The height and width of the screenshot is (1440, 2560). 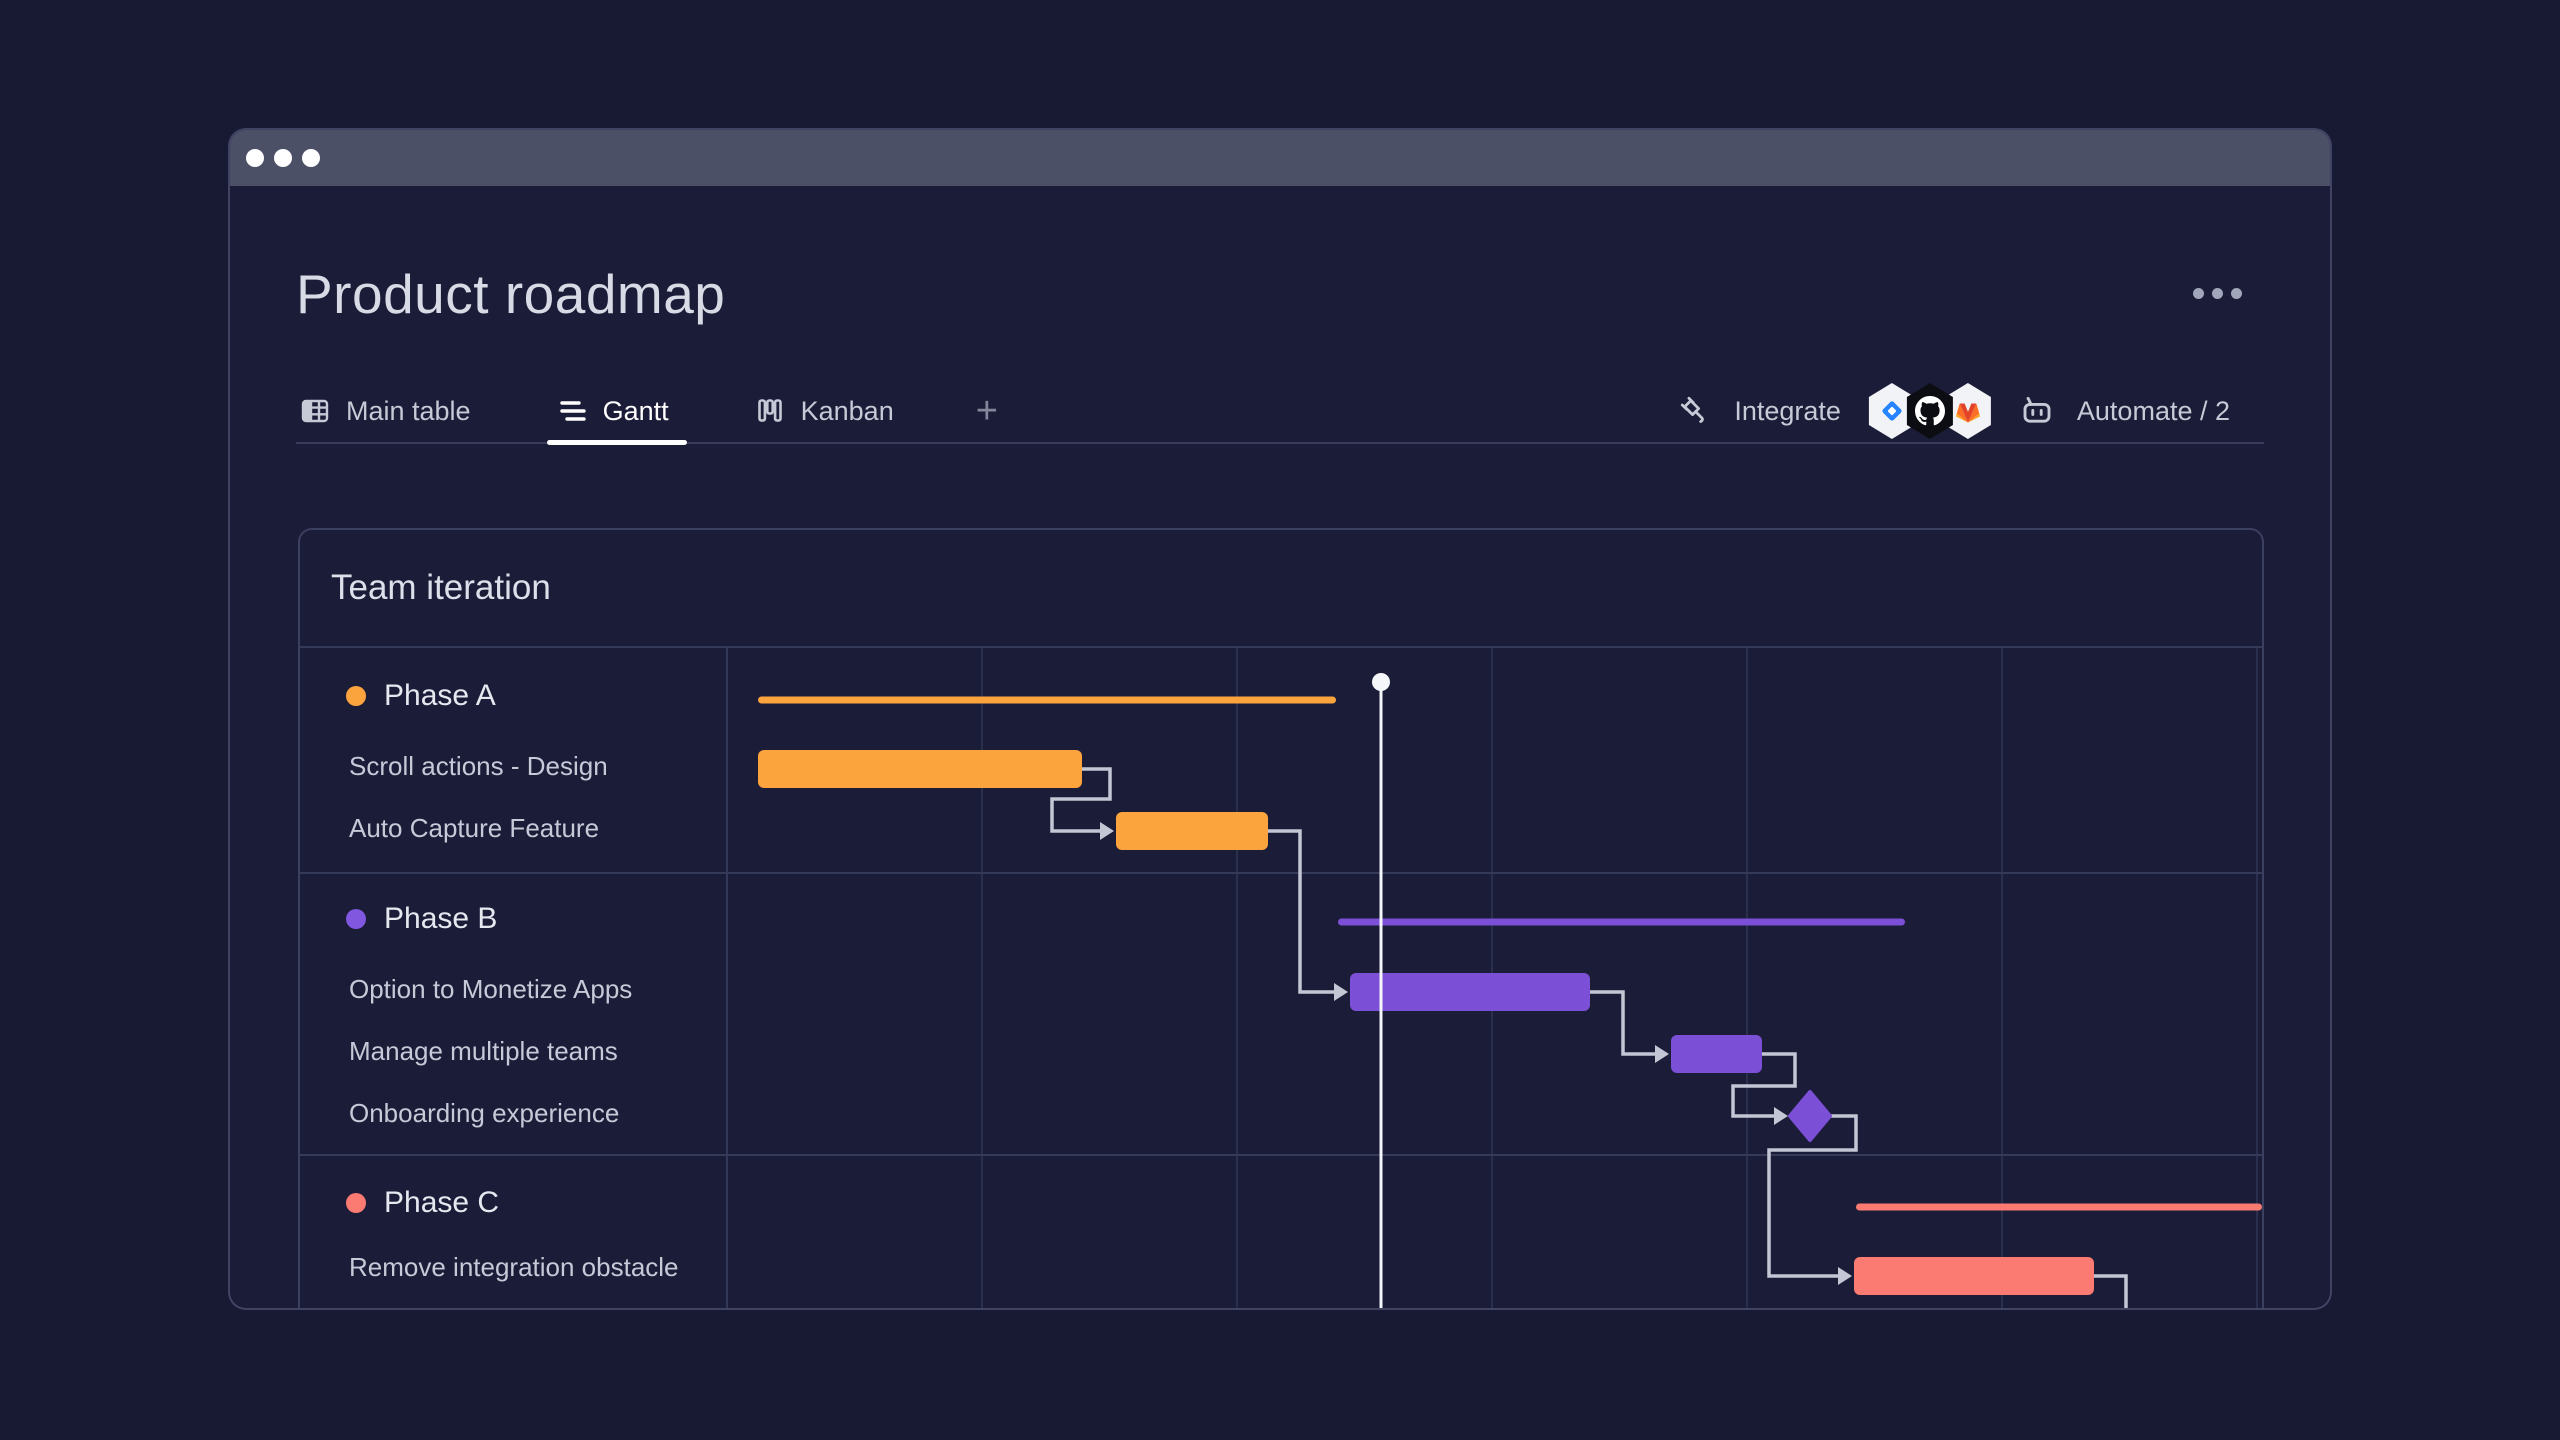 I want to click on kanban-columns-icon, so click(x=769, y=410).